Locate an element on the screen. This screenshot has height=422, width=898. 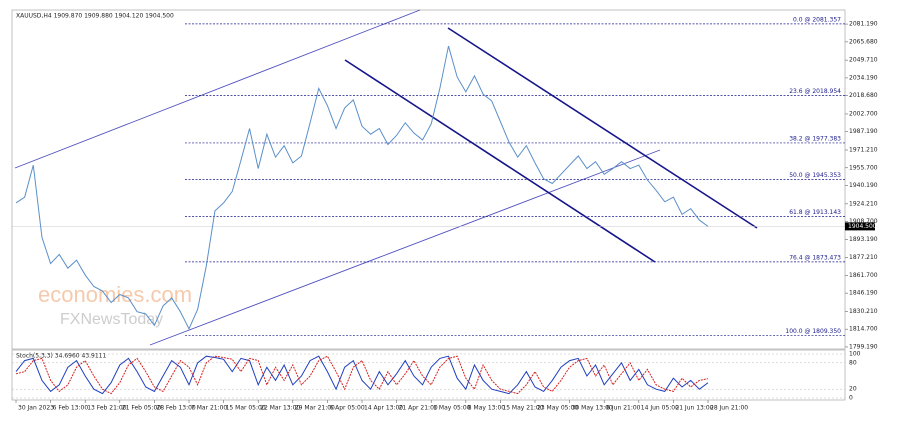
price-box is located at coordinates (860, 226).